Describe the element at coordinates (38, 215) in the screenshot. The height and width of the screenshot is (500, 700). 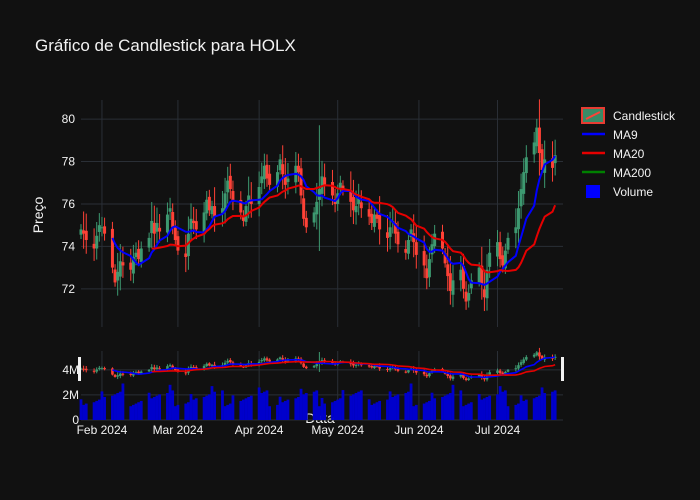
I see `y-axis-title: Preço` at that location.